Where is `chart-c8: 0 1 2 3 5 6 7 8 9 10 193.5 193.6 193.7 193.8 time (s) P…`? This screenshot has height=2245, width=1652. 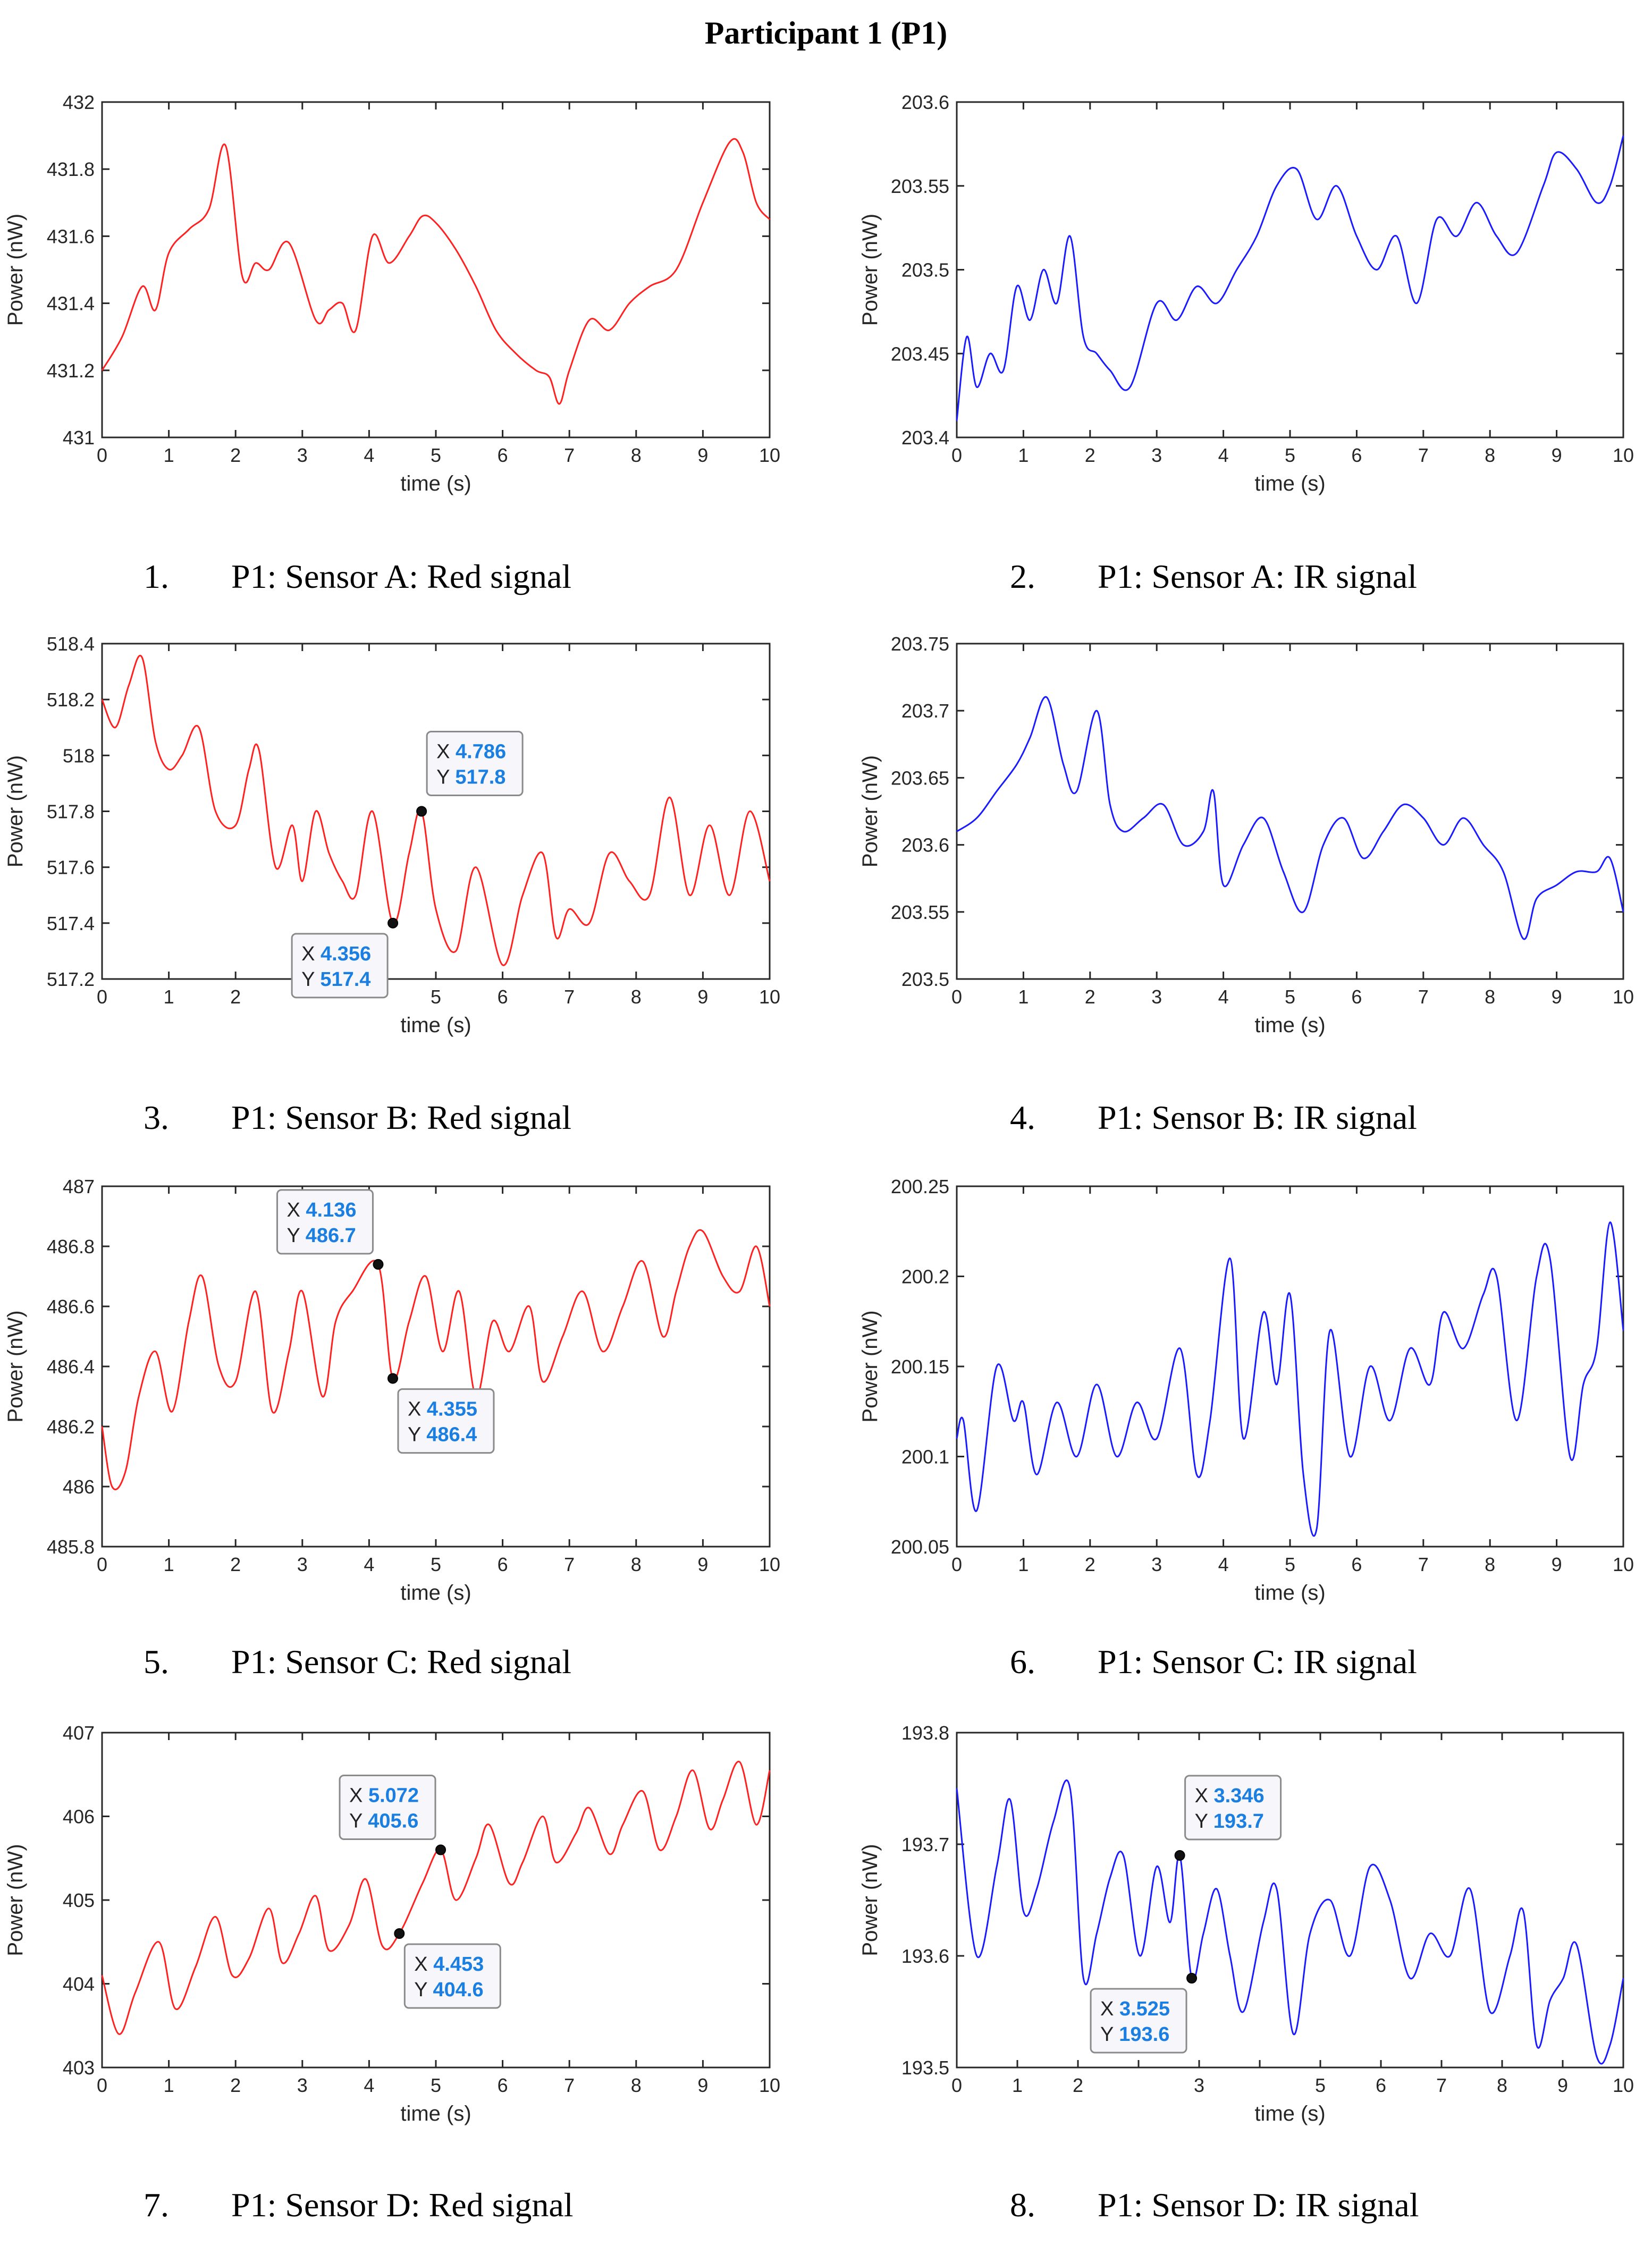
chart-c8: 0 1 2 3 5 6 7 8 9 10 193.5 193.6 193.7 193.8 time (s) P… is located at coordinates (1246, 1973).